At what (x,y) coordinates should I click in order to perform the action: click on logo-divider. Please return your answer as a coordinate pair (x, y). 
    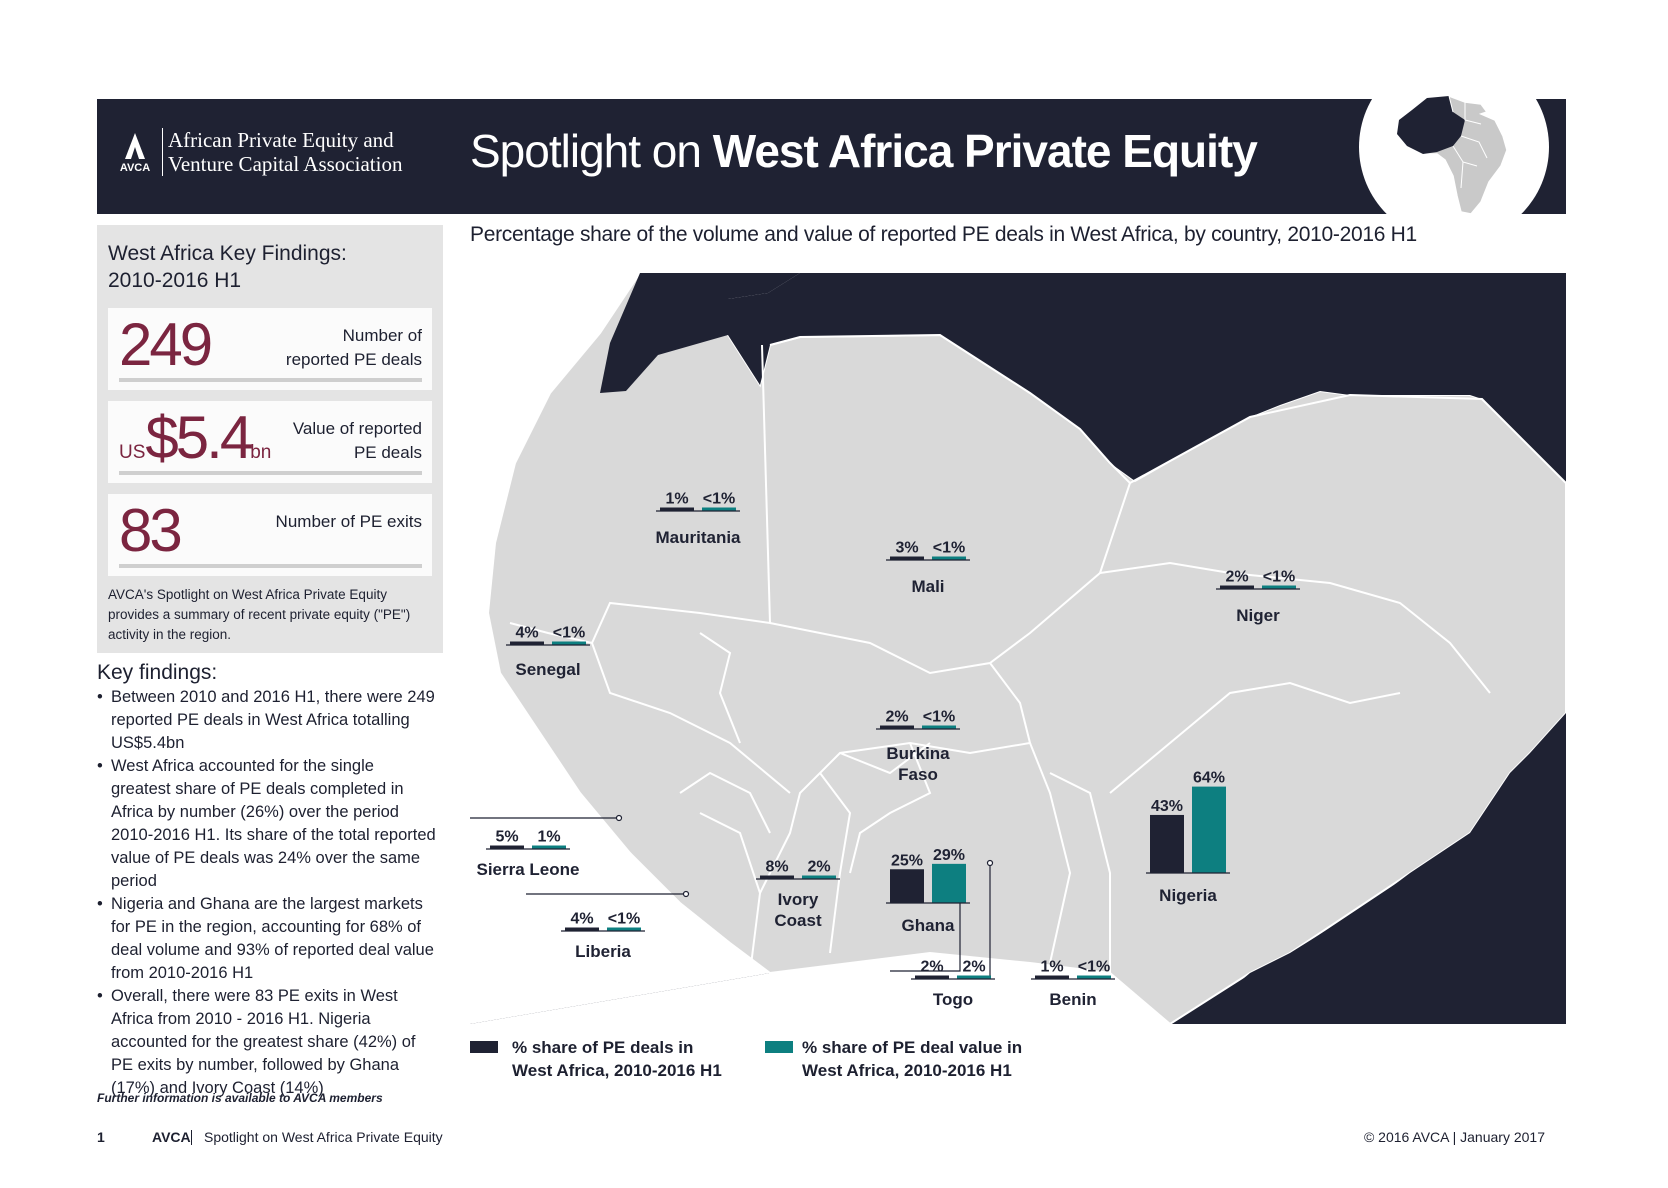
    Looking at the image, I should click on (162, 152).